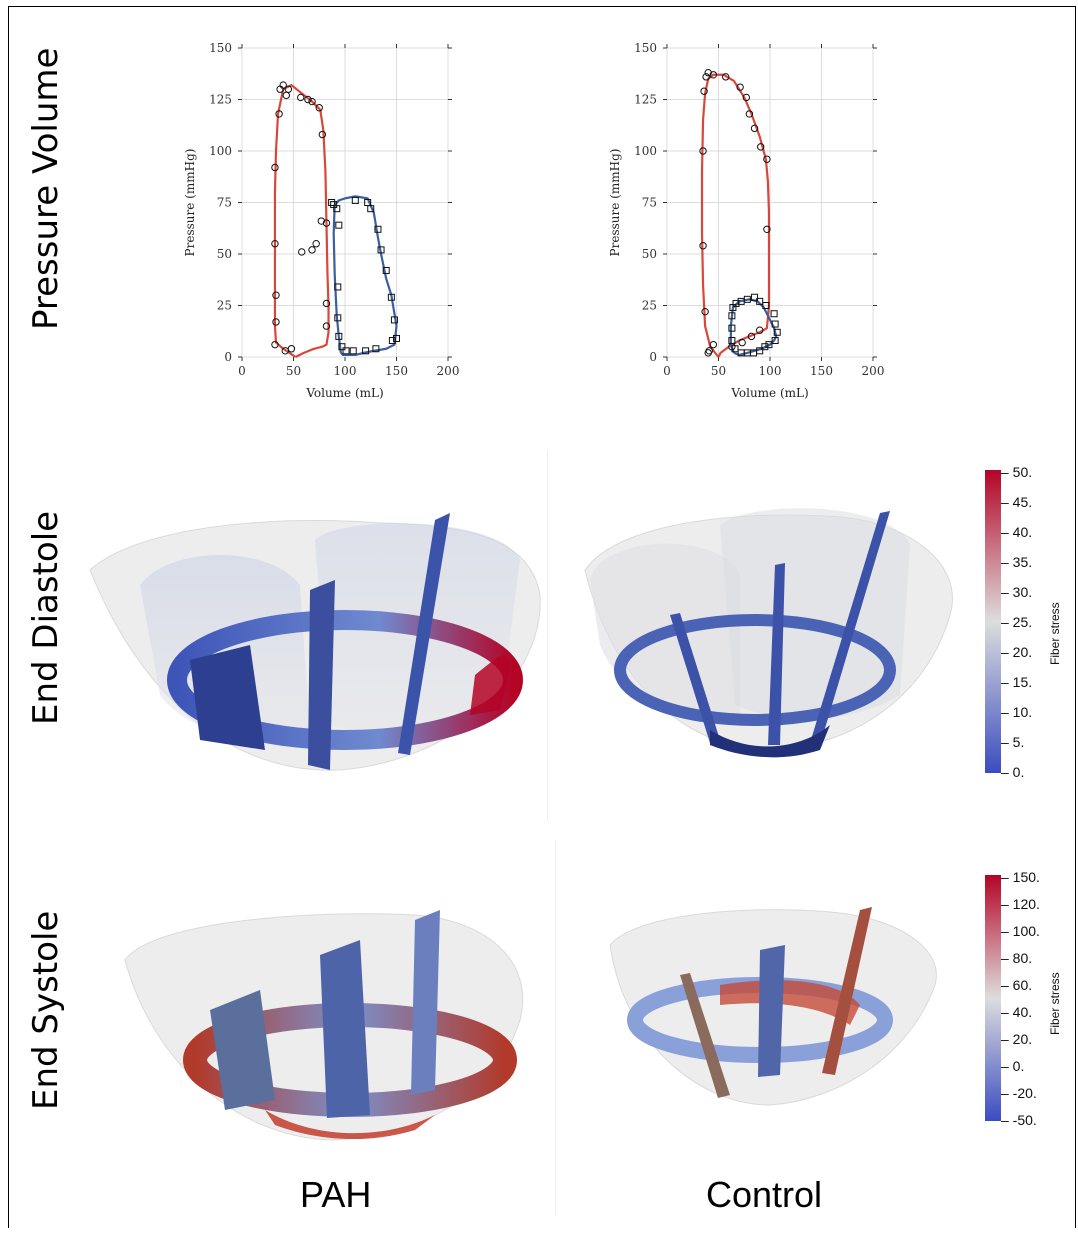  Describe the element at coordinates (46, 617) in the screenshot. I see `row-label-end-diastole: End Diastole` at that location.